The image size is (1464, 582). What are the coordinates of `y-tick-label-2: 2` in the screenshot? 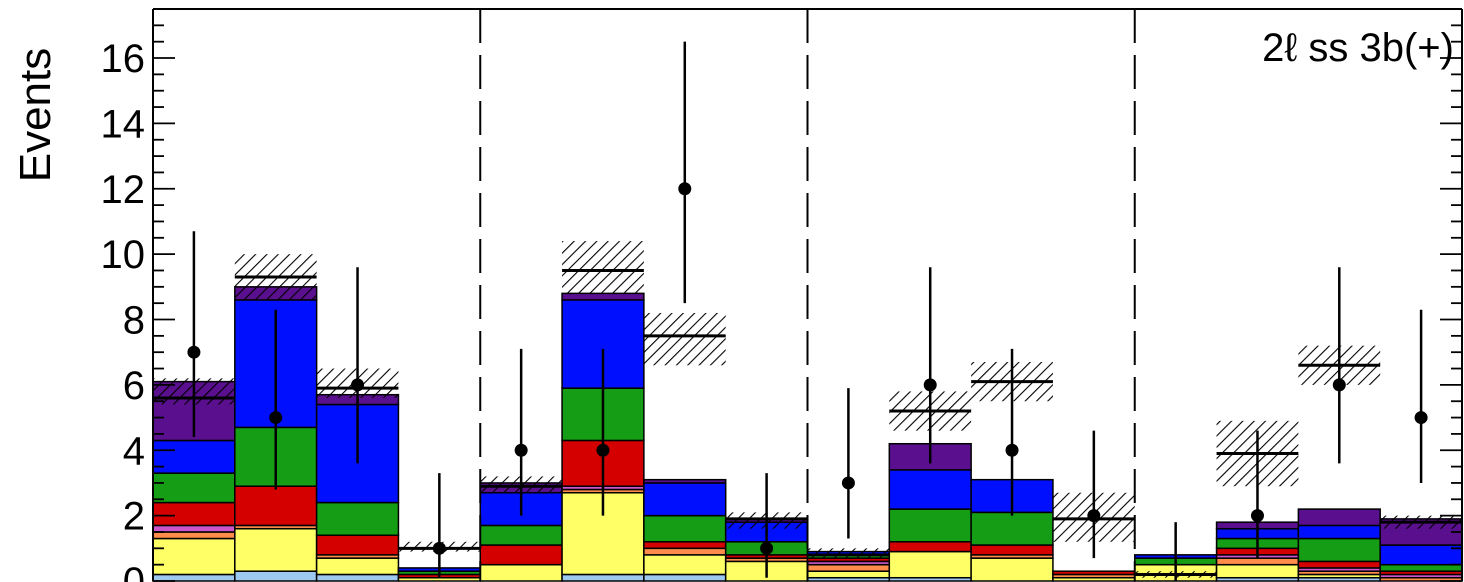 It's located at (134, 517).